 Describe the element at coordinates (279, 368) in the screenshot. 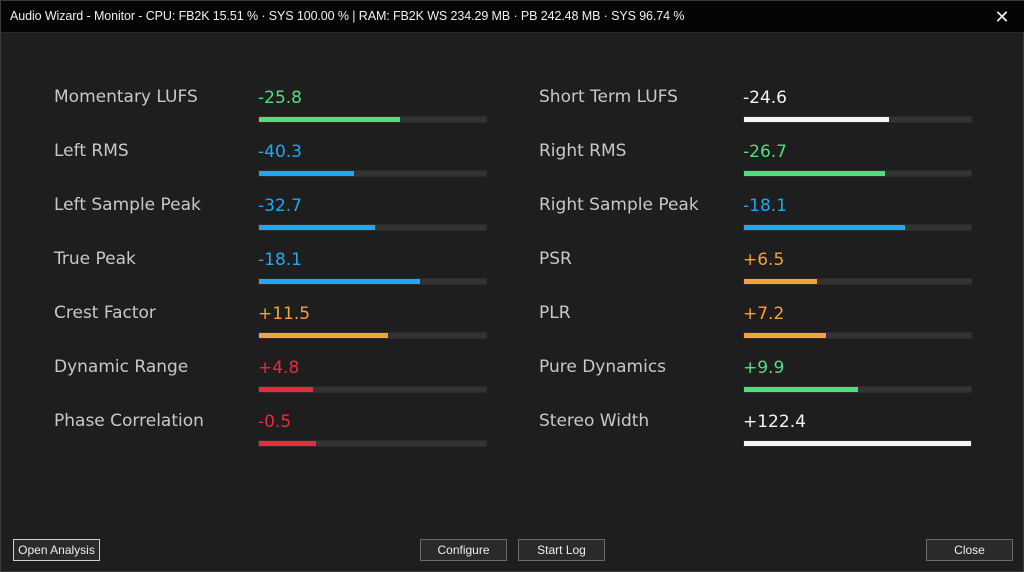

I see `metric-value: +4.8` at that location.